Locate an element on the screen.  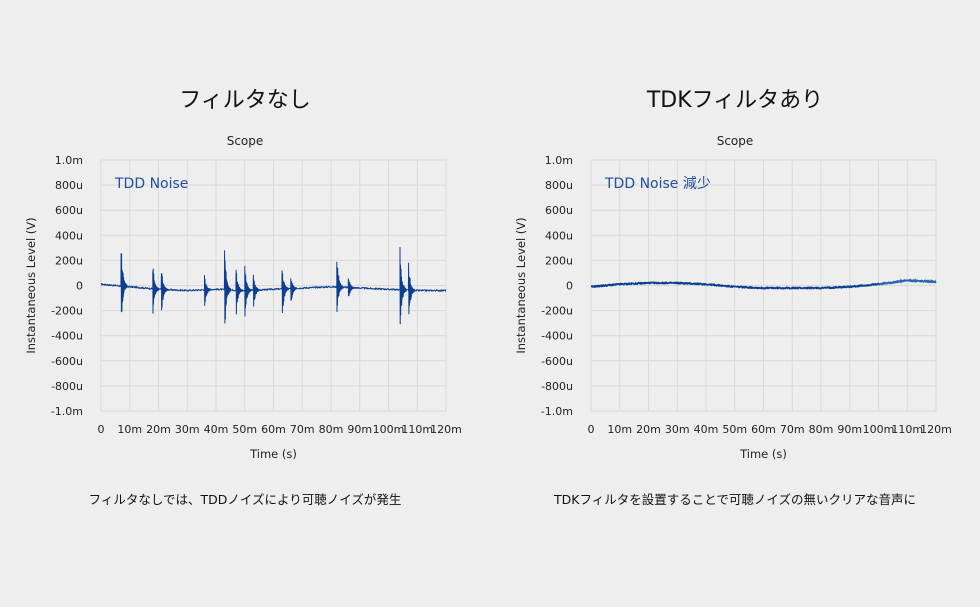
chart-annotation: TDD Noise 減少 is located at coordinates (657, 183).